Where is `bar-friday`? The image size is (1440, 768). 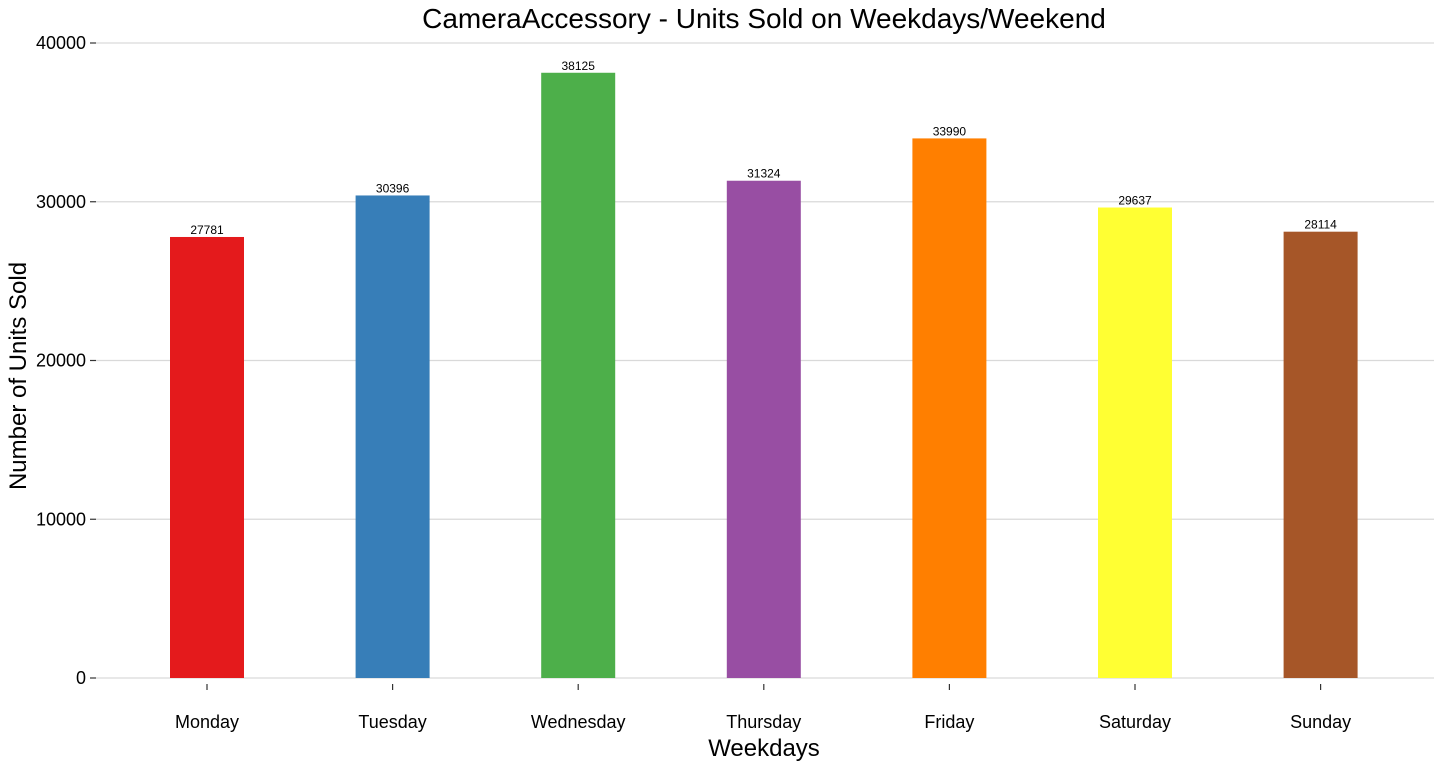 bar-friday is located at coordinates (949, 408).